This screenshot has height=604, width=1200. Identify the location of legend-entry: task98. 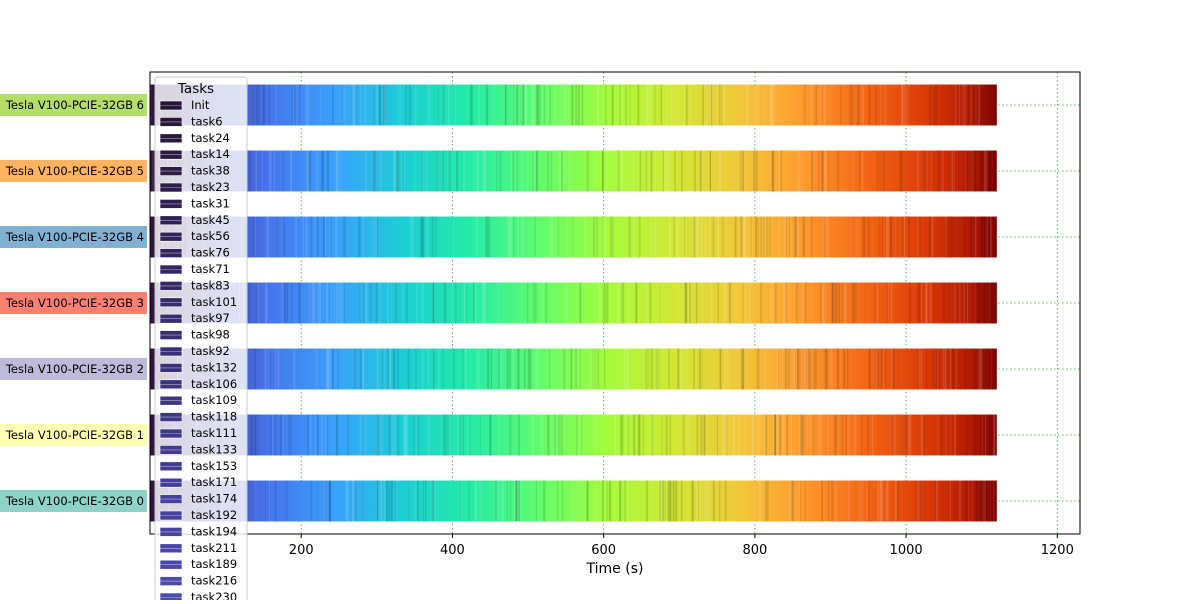
(210, 335).